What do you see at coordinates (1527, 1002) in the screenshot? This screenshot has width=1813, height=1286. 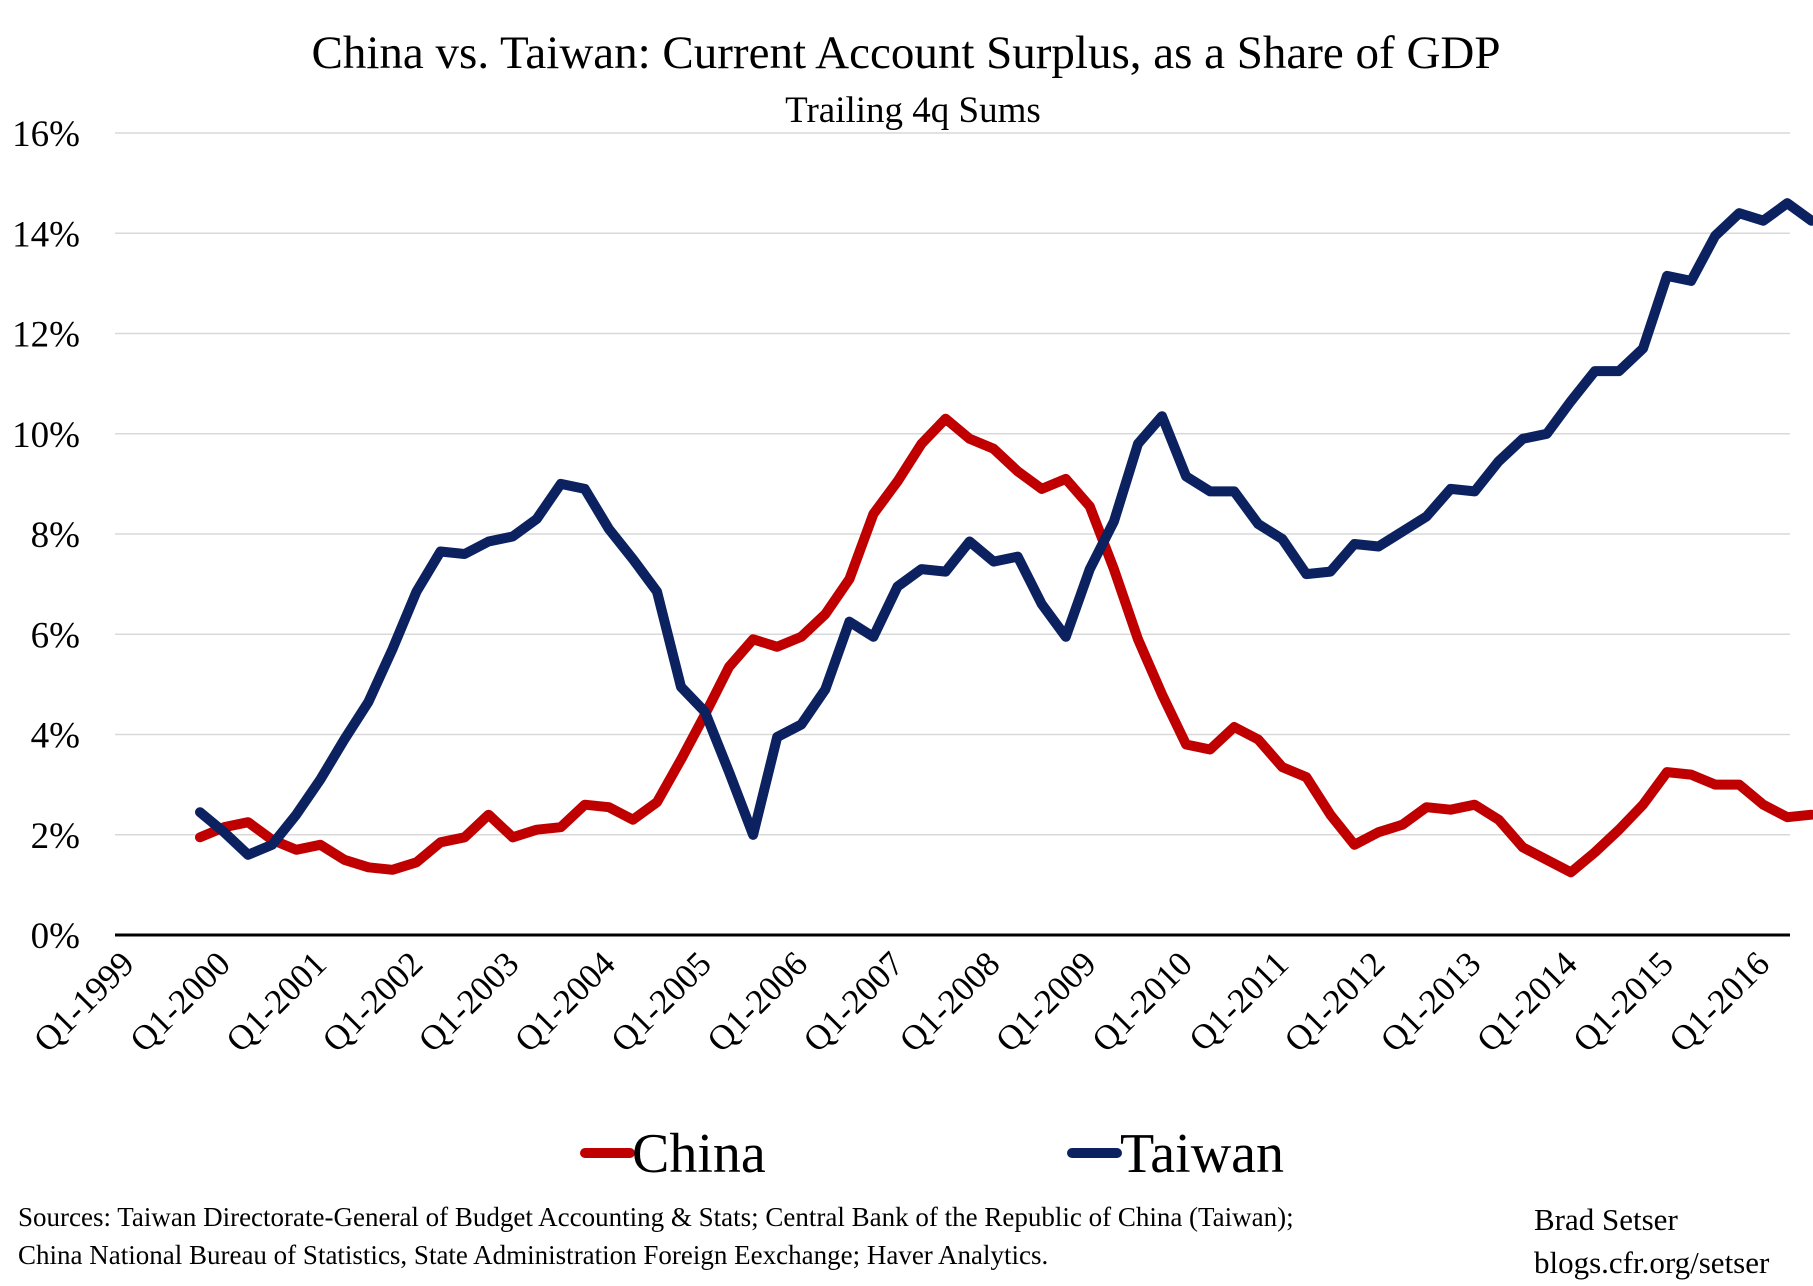 I see `x-tick-label: Q1-2014` at bounding box center [1527, 1002].